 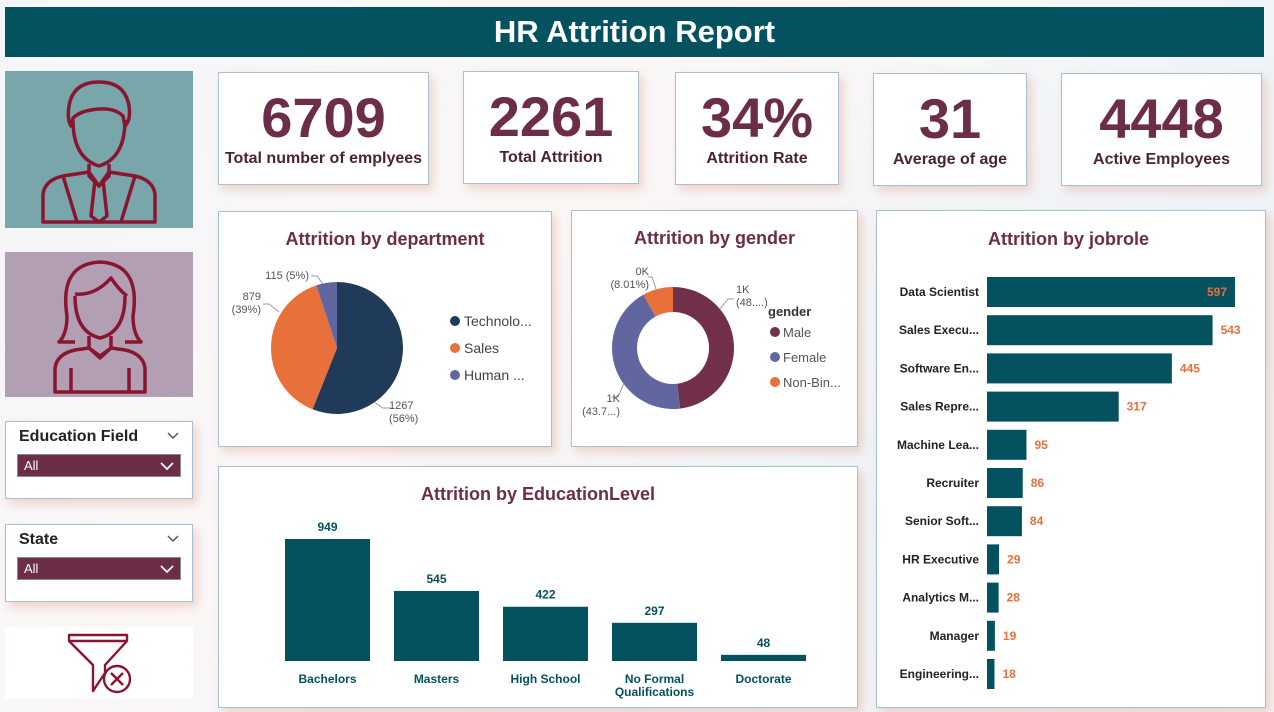 I want to click on data-label: 84, so click(x=1037, y=521).